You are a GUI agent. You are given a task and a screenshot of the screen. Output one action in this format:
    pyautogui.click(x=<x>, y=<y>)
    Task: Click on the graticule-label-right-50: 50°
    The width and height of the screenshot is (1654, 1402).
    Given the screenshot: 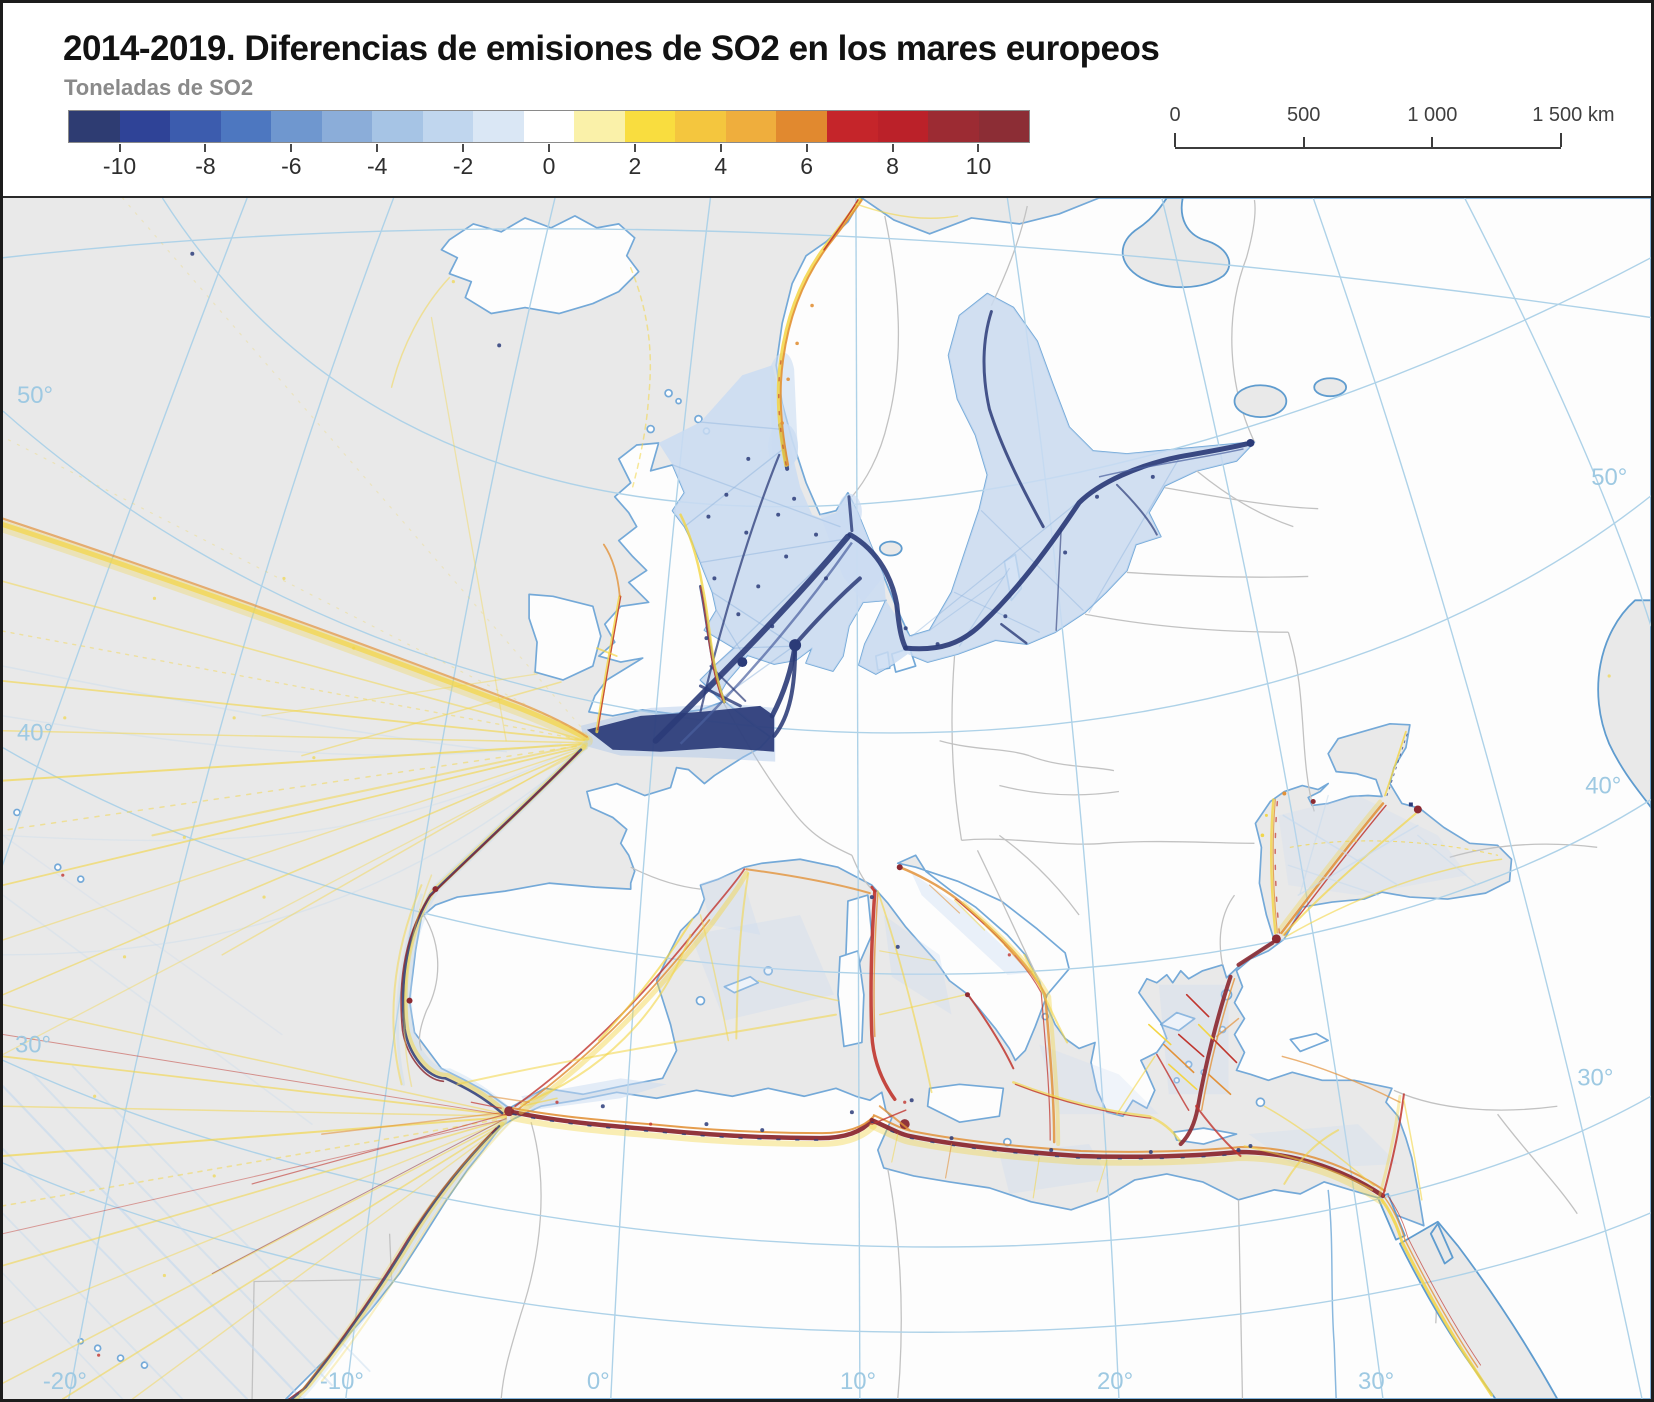 What is the action you would take?
    pyautogui.click(x=1609, y=477)
    